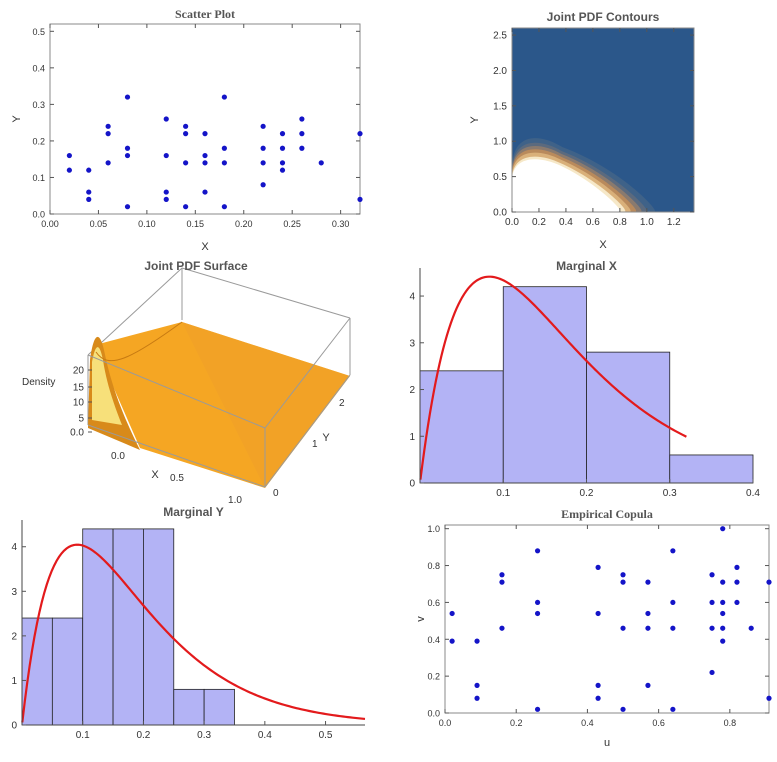  What do you see at coordinates (433, 566) in the screenshot?
I see `y-tick-label: 0.8` at bounding box center [433, 566].